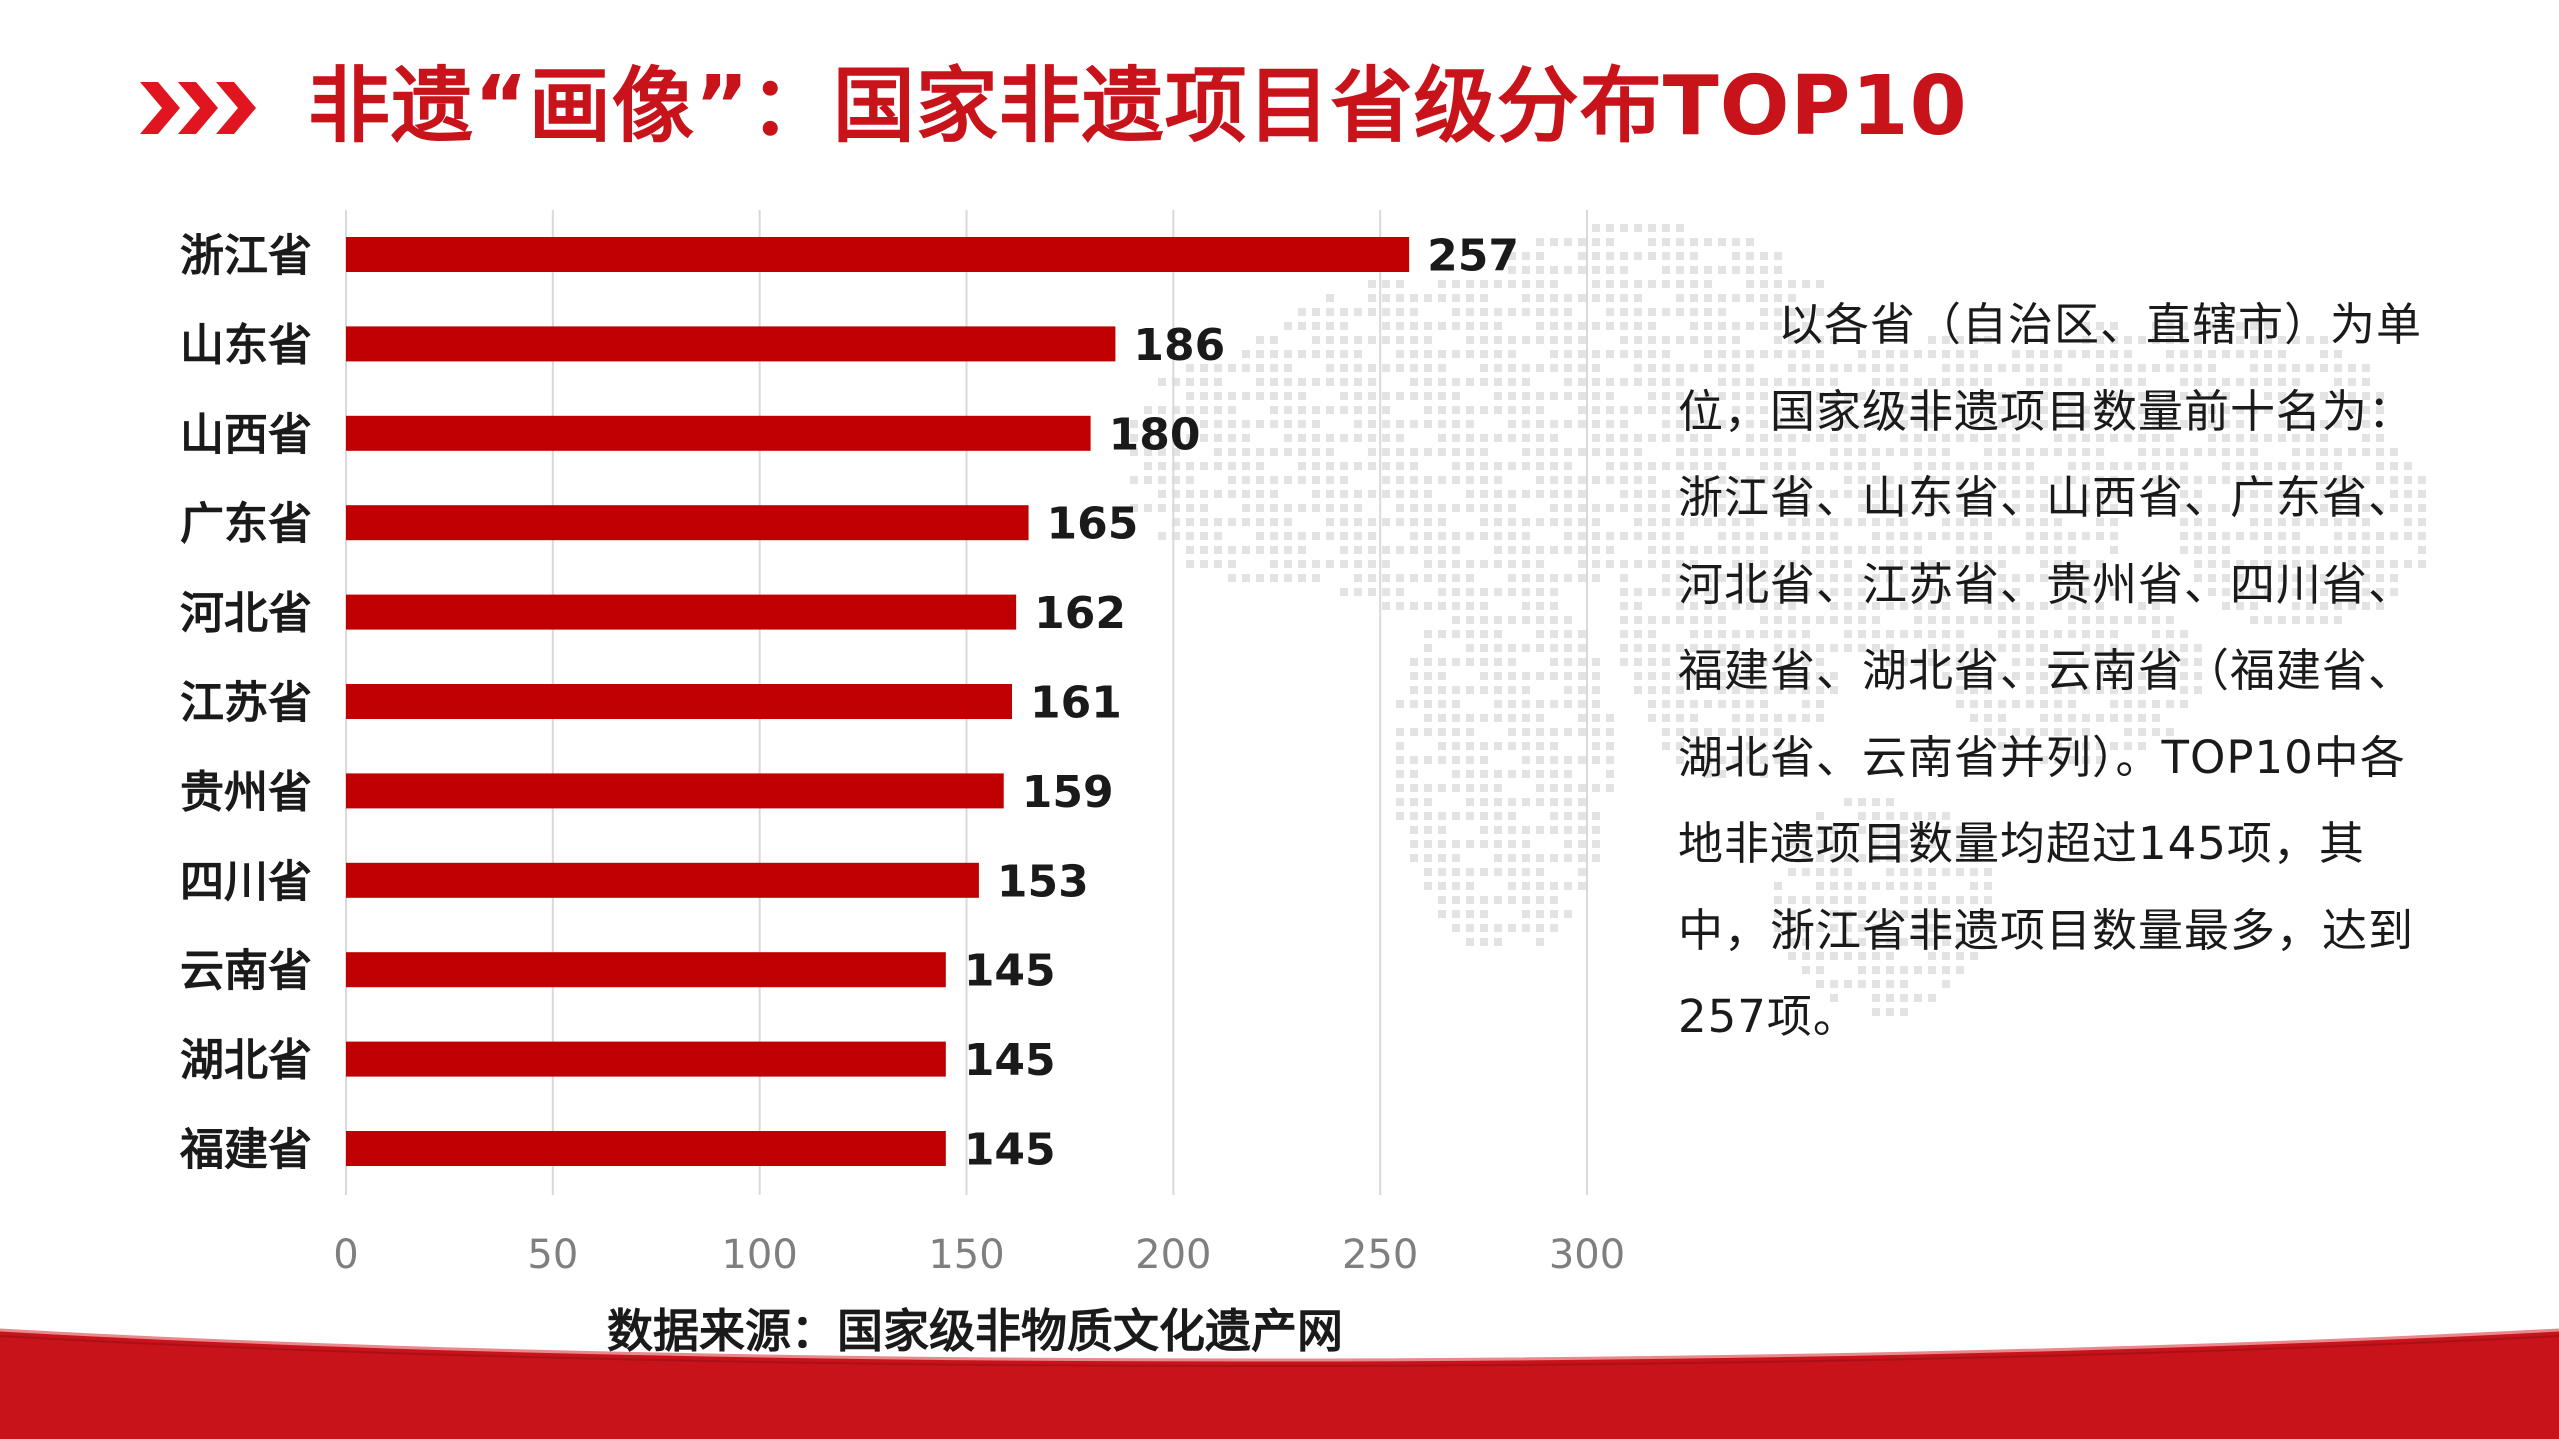 This screenshot has width=2559, height=1439. Describe the element at coordinates (552, 1255) in the screenshot. I see `x-tick-label: 50` at that location.